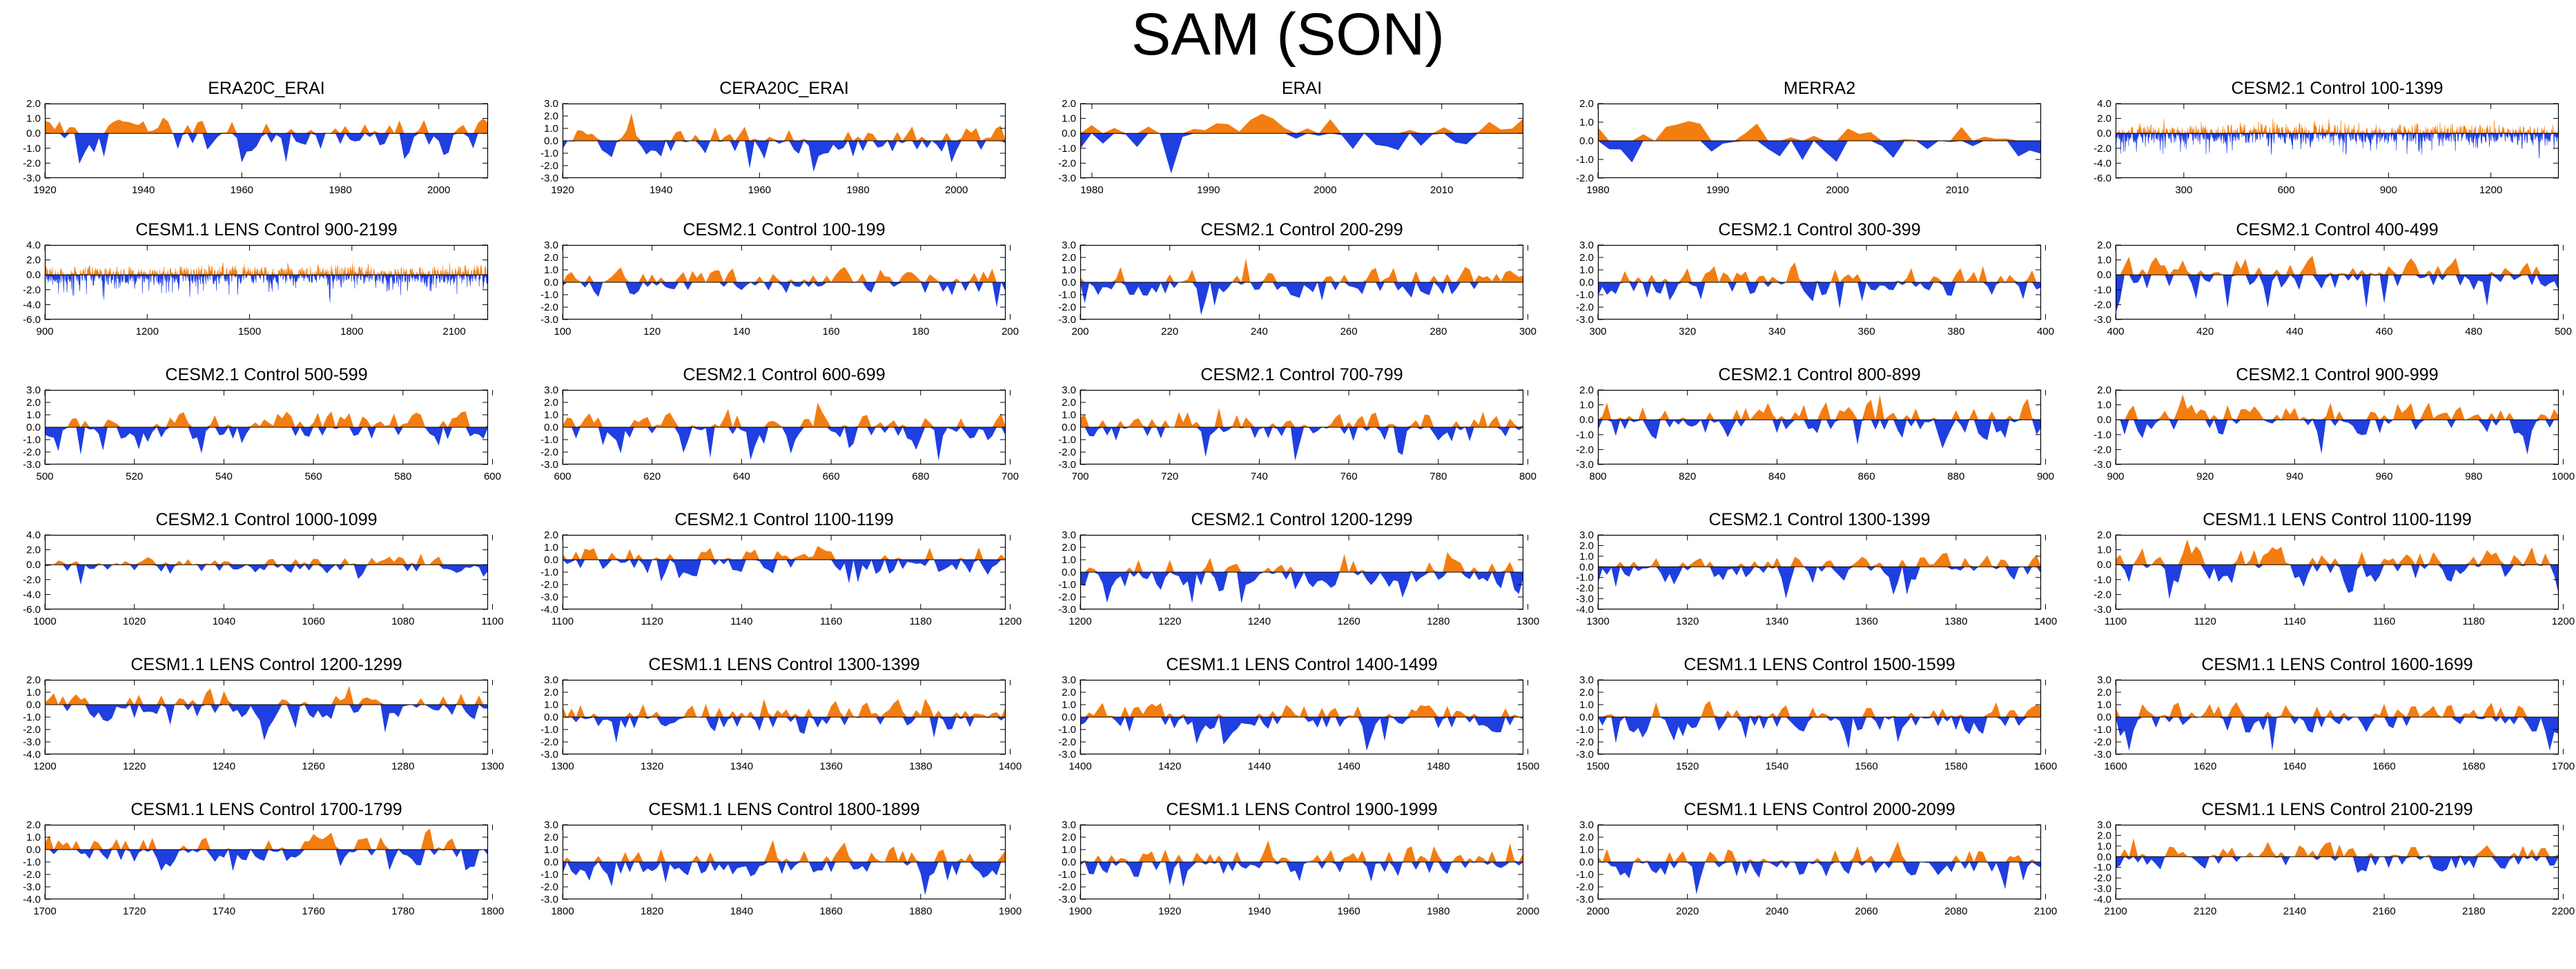 This screenshot has width=2576, height=969. What do you see at coordinates (2115, 477) in the screenshot?
I see `x-tick-label: 900` at bounding box center [2115, 477].